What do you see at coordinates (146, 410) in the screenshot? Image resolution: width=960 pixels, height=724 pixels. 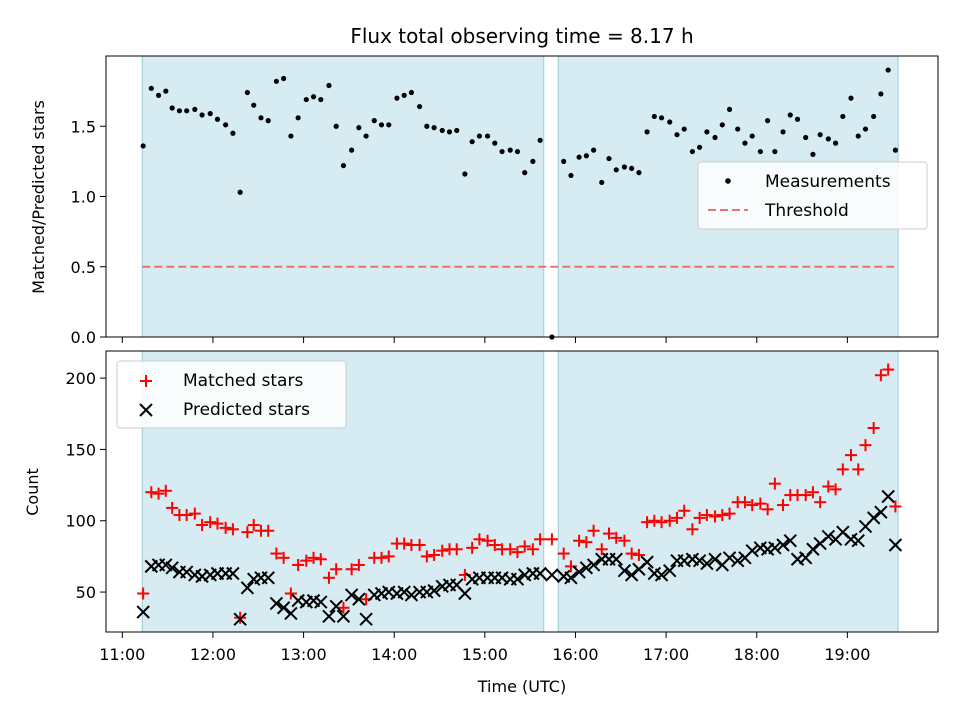 I see `legend-predicted-marker` at bounding box center [146, 410].